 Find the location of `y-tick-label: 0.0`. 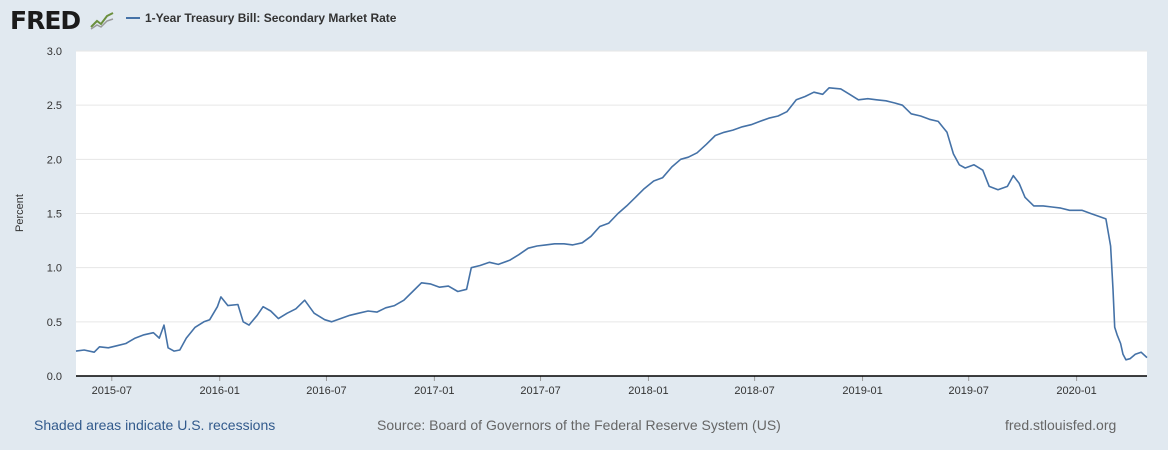

y-tick-label: 0.0 is located at coordinates (54, 377).